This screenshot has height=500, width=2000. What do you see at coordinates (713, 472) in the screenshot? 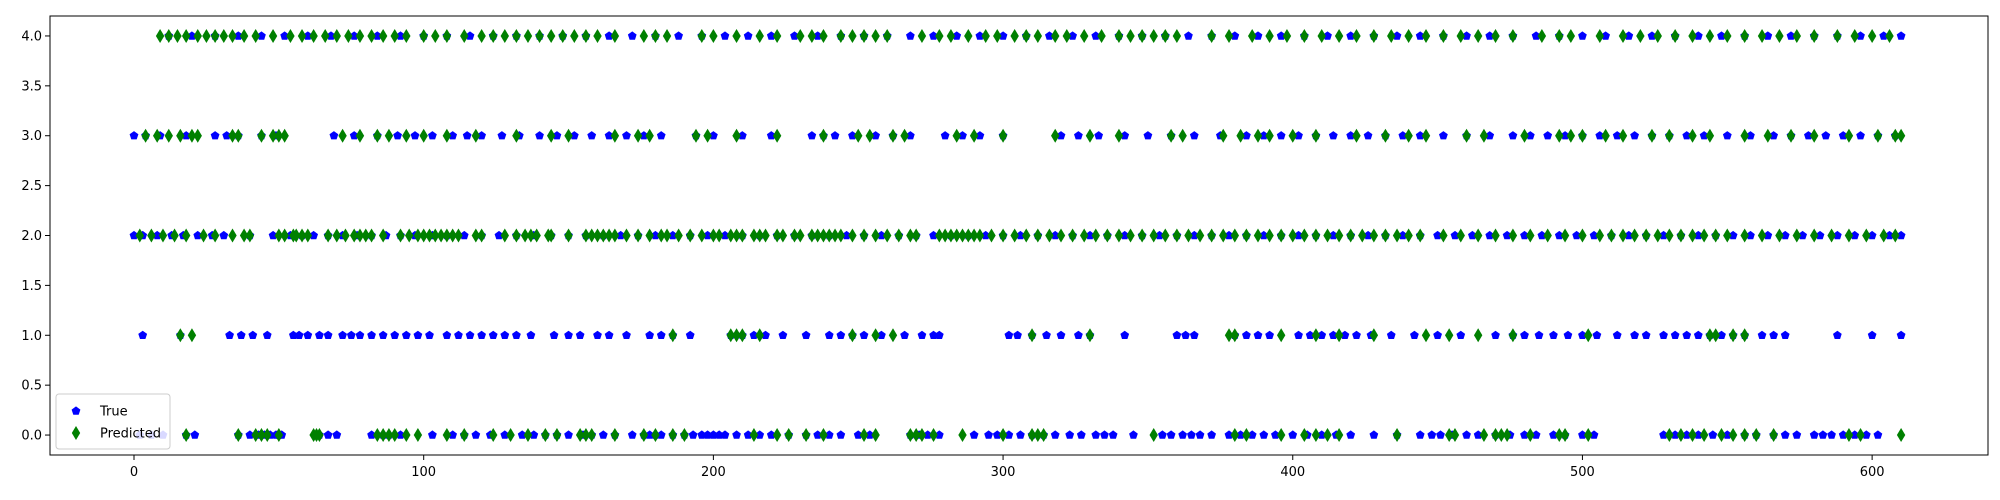
I see `x-tick-label: 200` at bounding box center [713, 472].